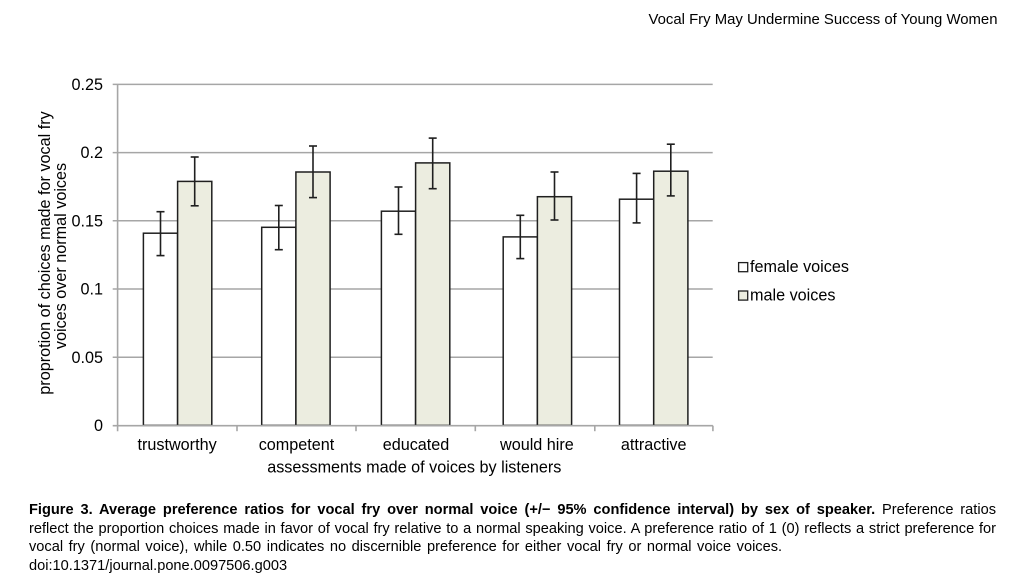  What do you see at coordinates (87, 85) in the screenshot?
I see `svg-text: 0.25` at bounding box center [87, 85].